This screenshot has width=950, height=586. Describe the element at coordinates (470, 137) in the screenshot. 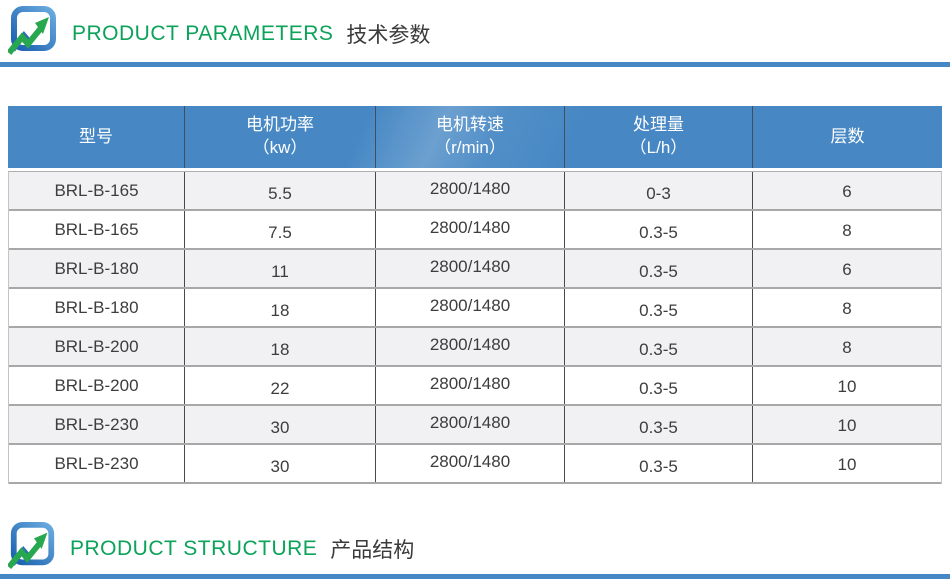

I see `column-header-motor-speed: 电机转速 （r/min）` at that location.